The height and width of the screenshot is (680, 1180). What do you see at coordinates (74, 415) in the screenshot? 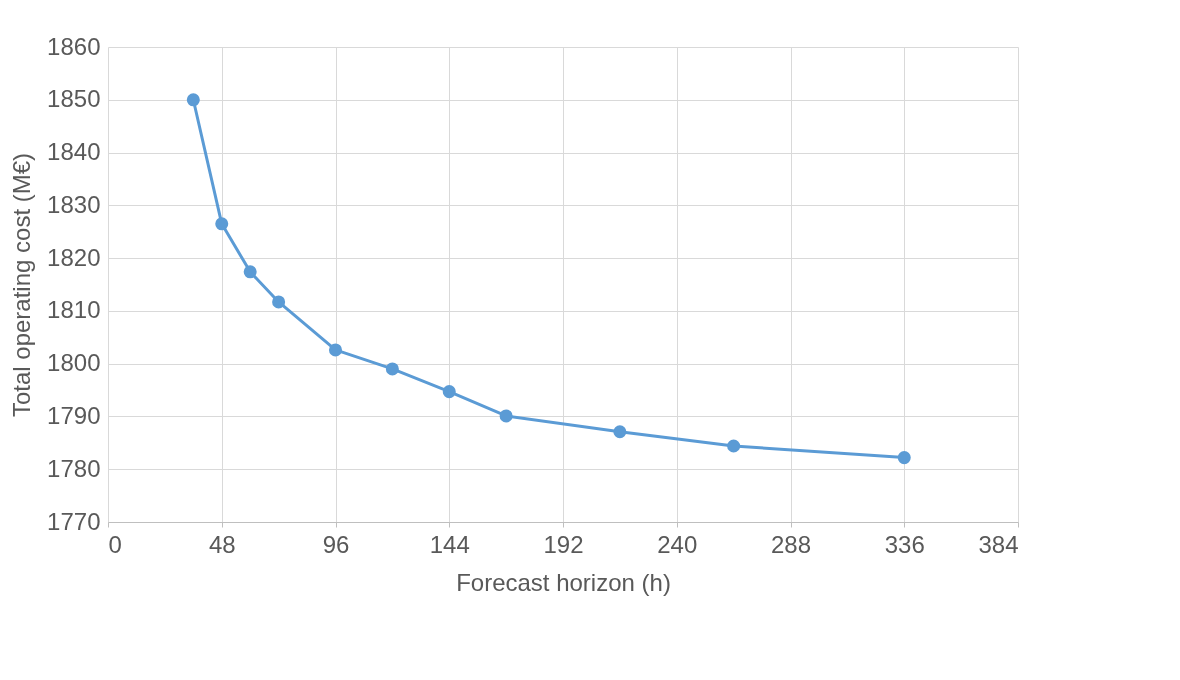
I see `y-tick-label: 1790` at bounding box center [74, 415].